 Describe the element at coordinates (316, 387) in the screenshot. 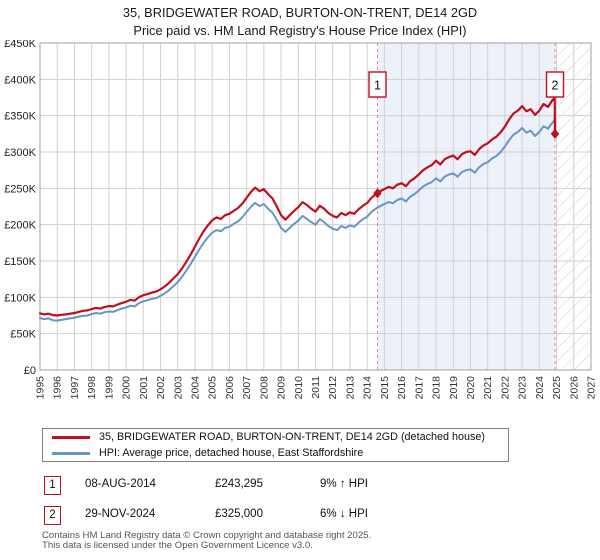

I see `x-tick-label: 2011` at that location.